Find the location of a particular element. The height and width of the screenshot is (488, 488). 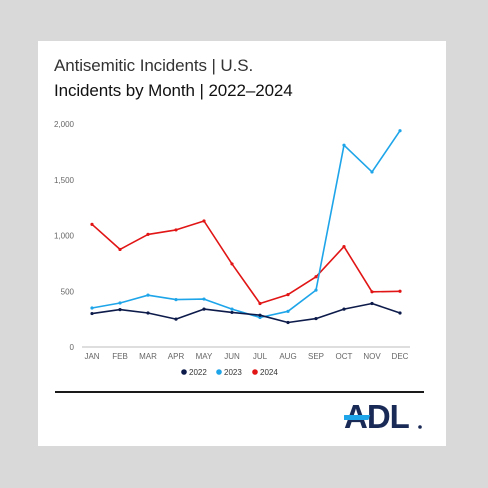

x-tick-label: AUG is located at coordinates (287, 356).